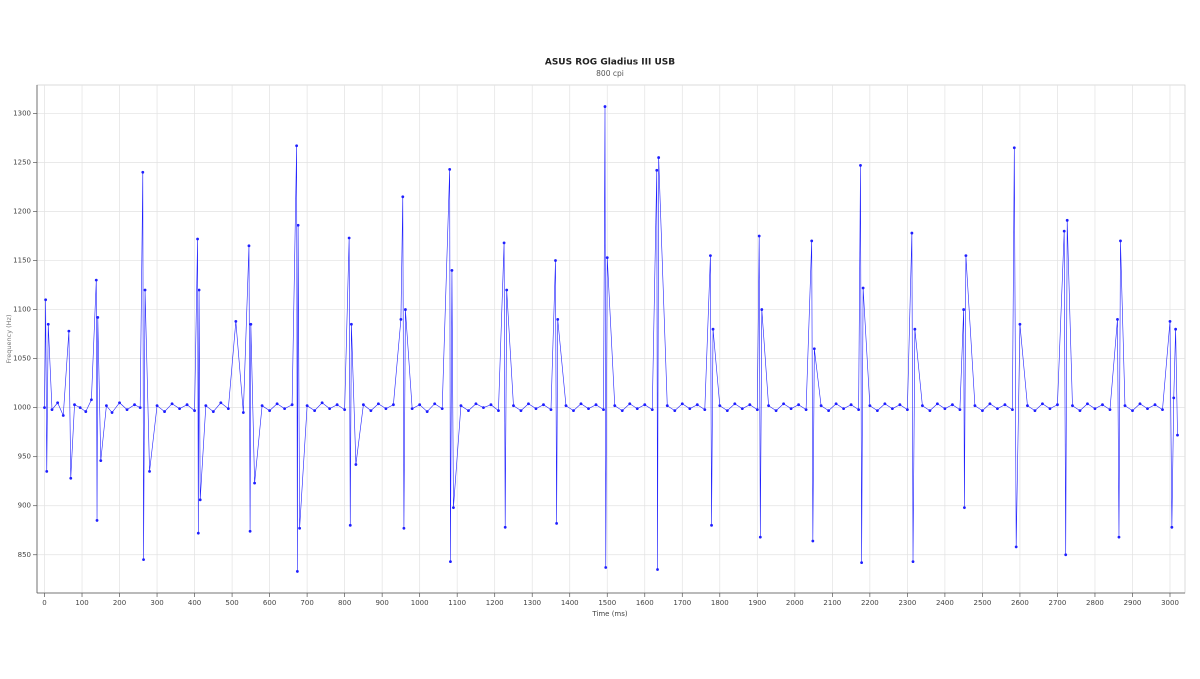  What do you see at coordinates (1020, 603) in the screenshot?
I see `x-tick-label: 2600` at bounding box center [1020, 603].